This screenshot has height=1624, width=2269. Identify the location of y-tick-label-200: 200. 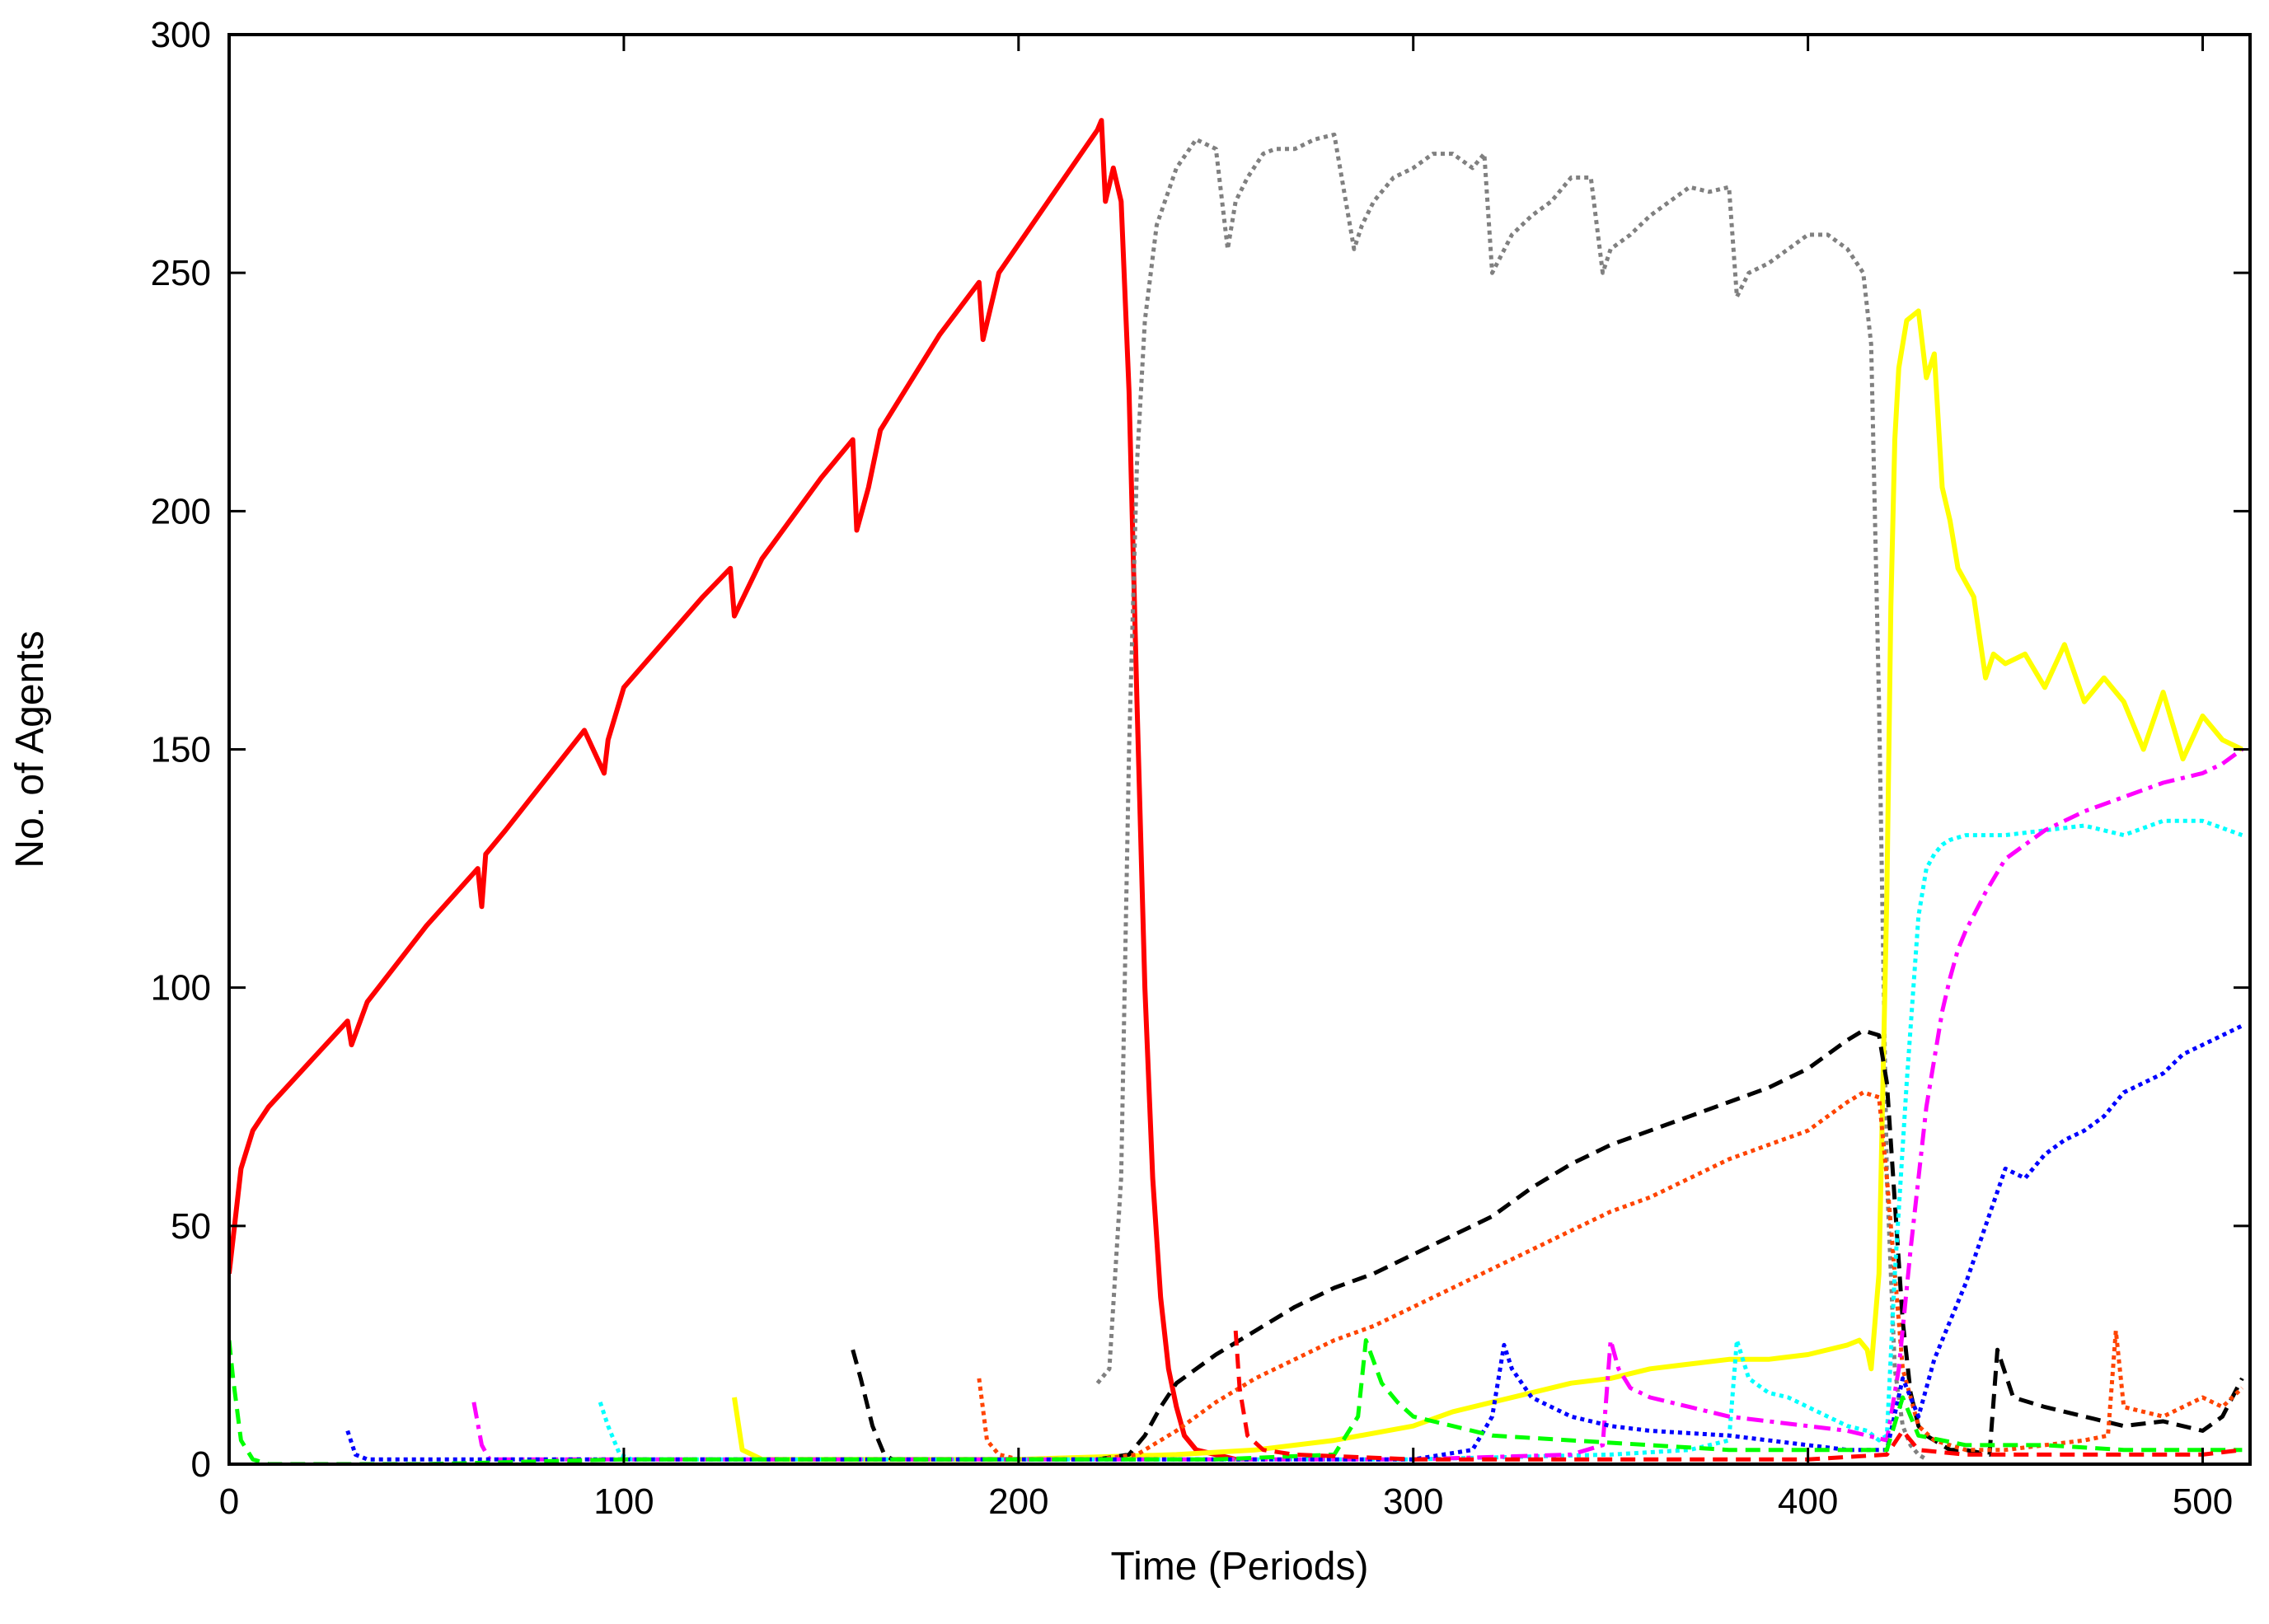
(181, 511).